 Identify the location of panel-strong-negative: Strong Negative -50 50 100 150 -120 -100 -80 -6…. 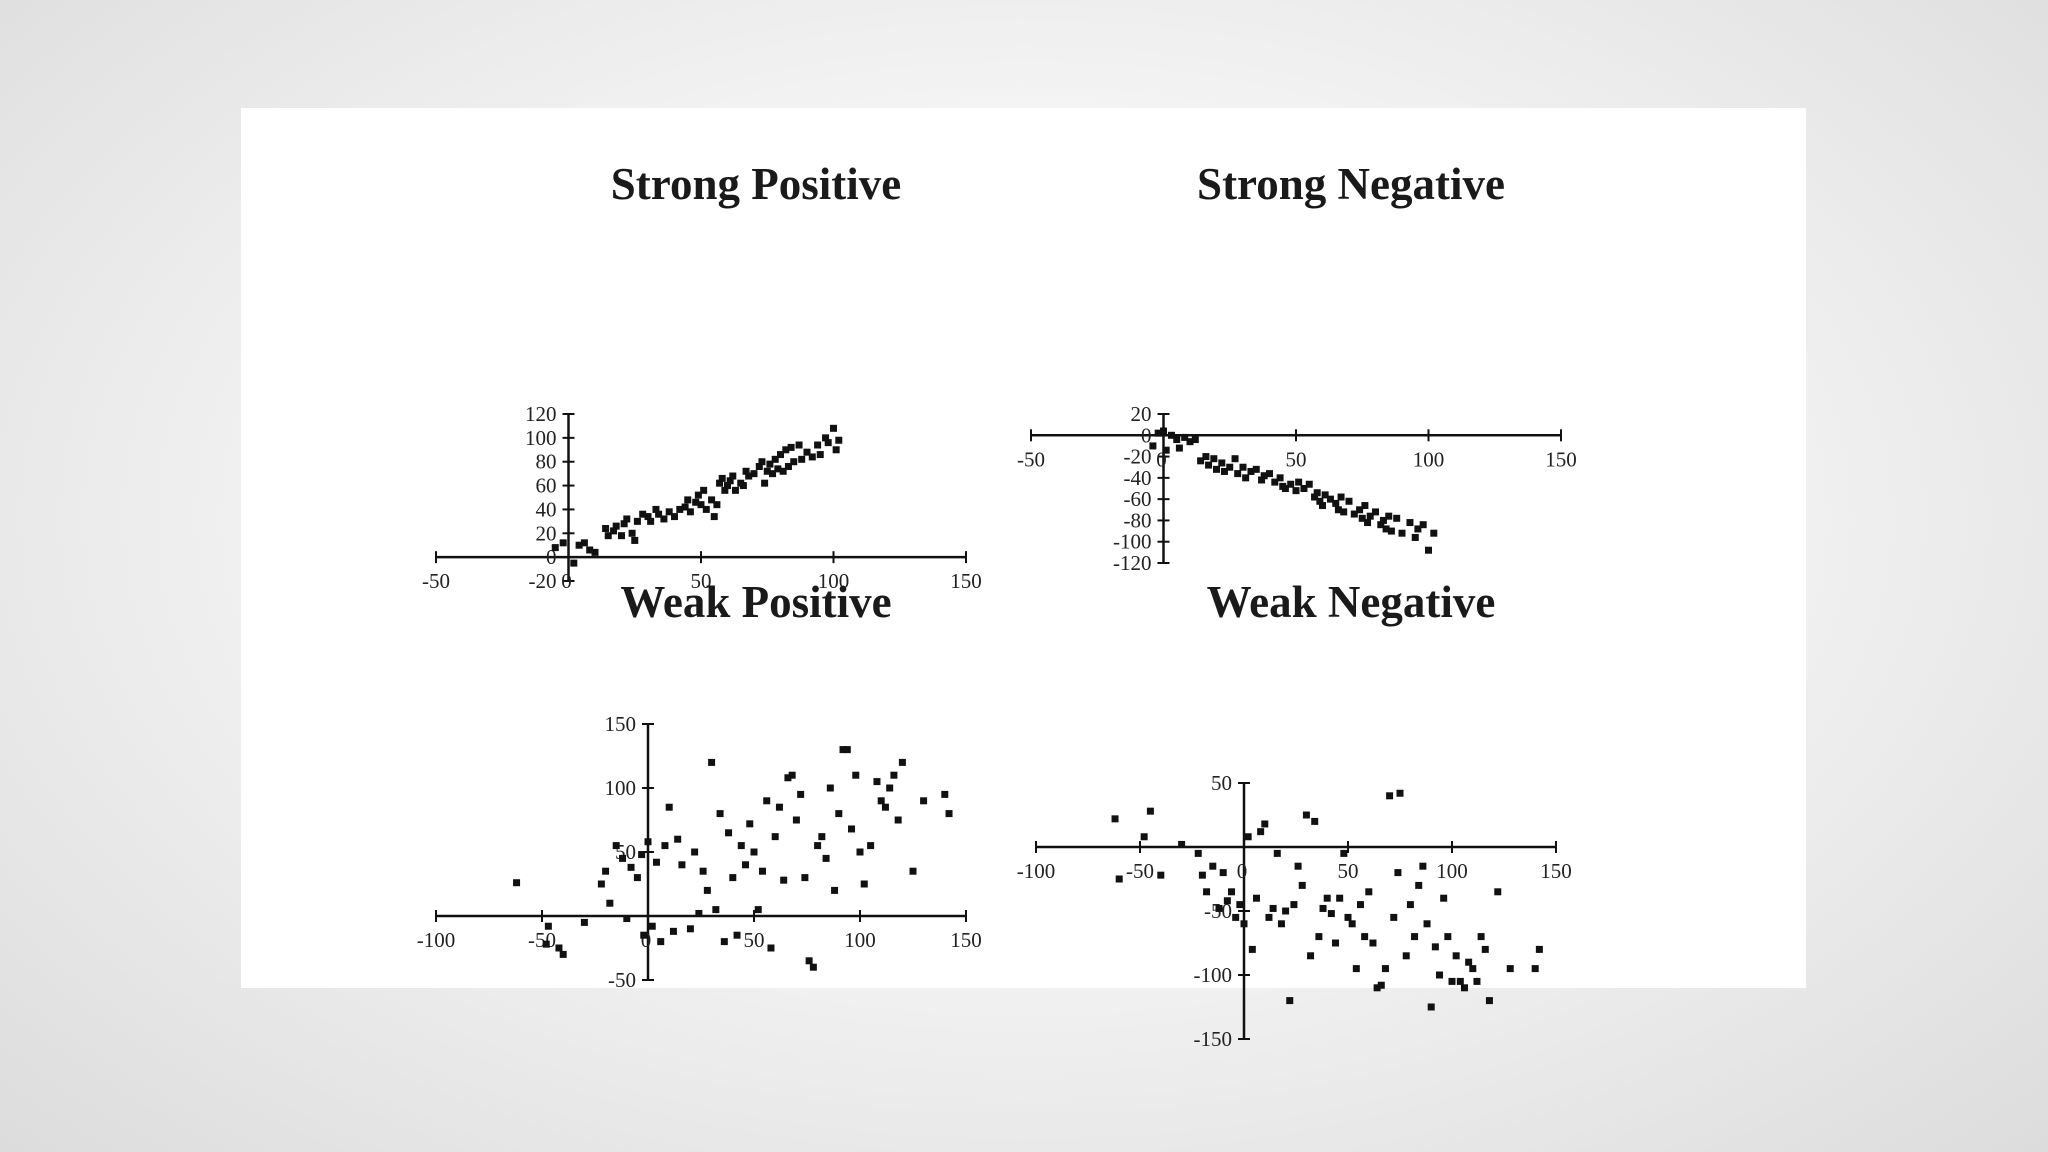
(1351, 373).